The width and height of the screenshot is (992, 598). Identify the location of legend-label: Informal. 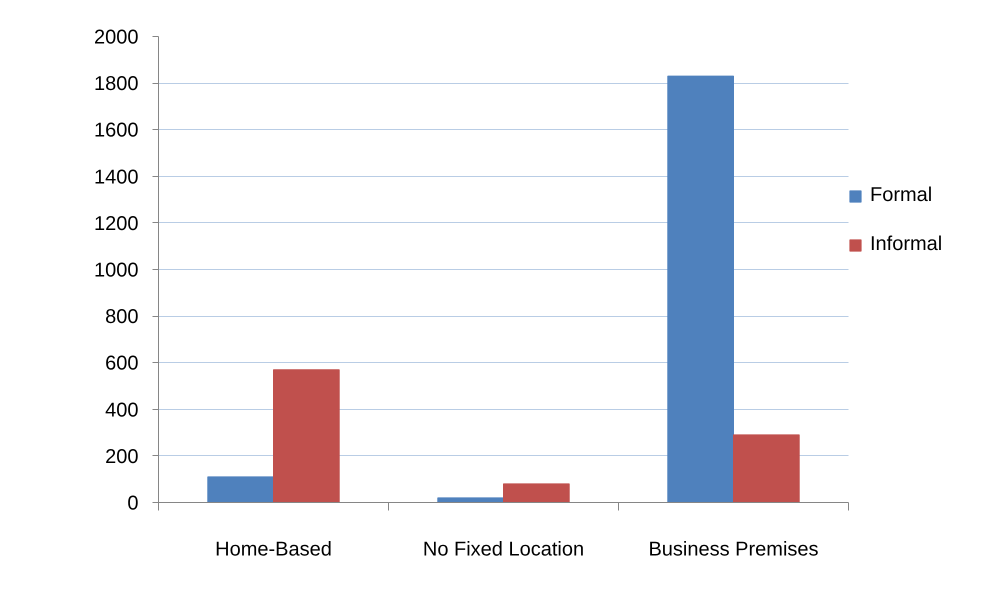
(906, 244).